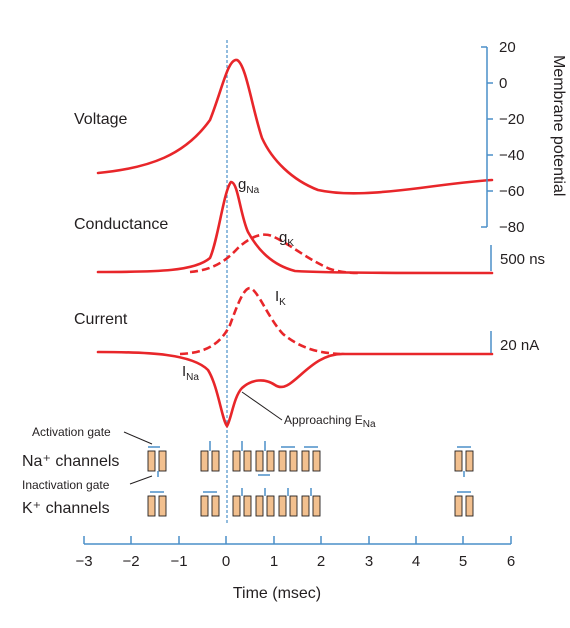  I want to click on i-na-label: INa, so click(190, 373).